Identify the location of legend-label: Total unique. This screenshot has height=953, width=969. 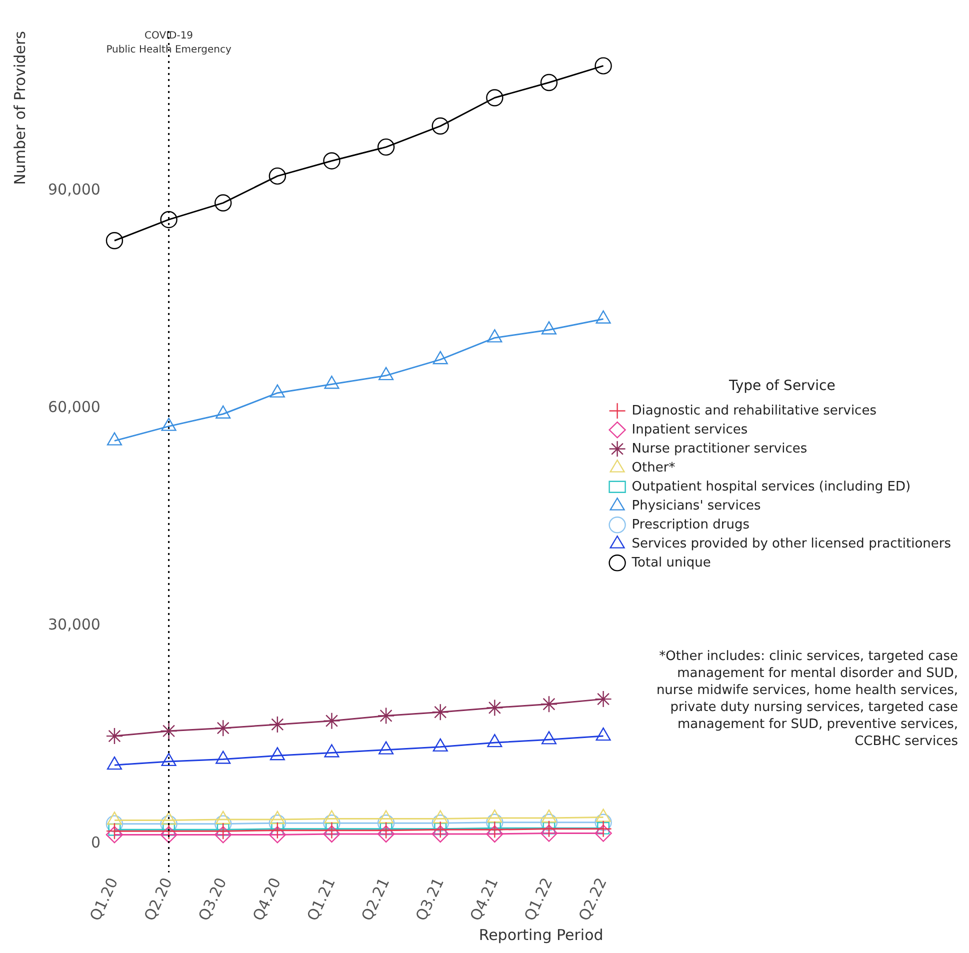
(670, 562).